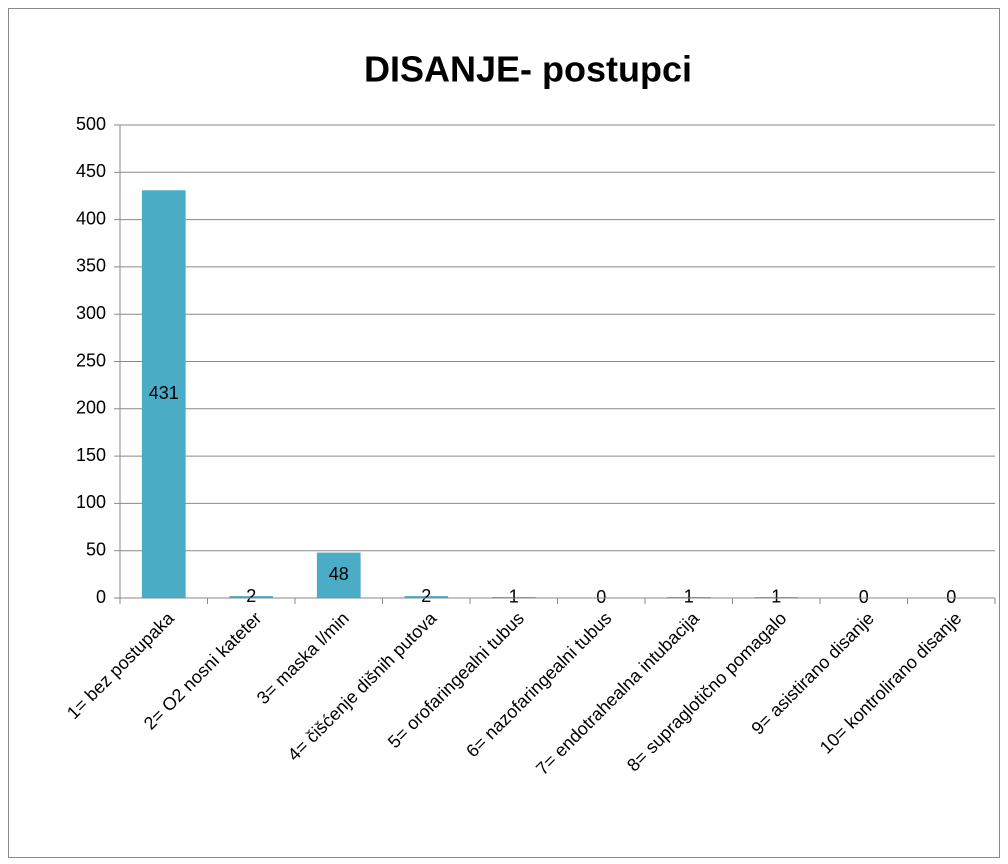 The image size is (1008, 864). I want to click on y-tick-label: 350, so click(91, 266).